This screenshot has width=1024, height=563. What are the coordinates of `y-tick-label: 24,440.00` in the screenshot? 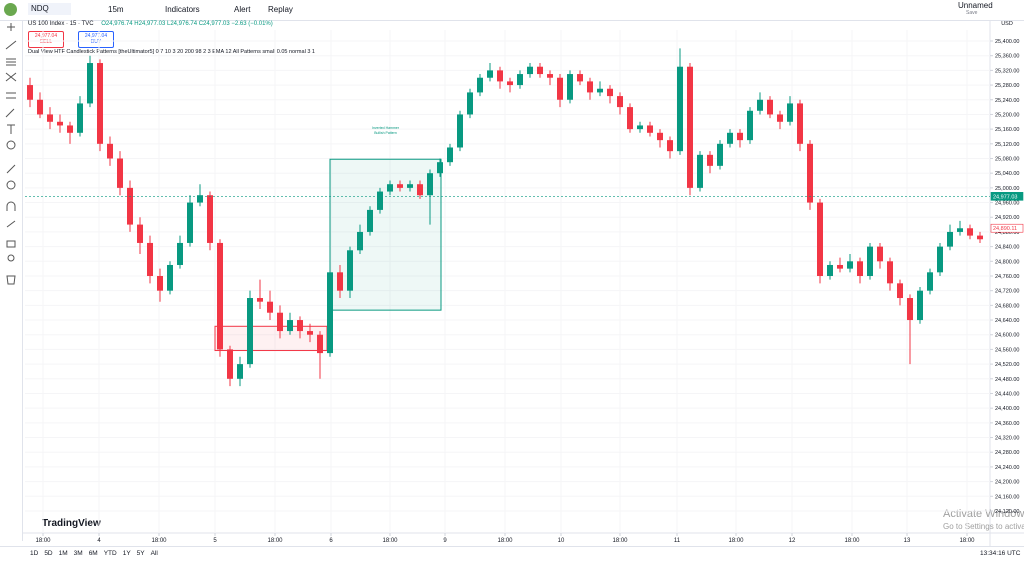 It's located at (1007, 394).